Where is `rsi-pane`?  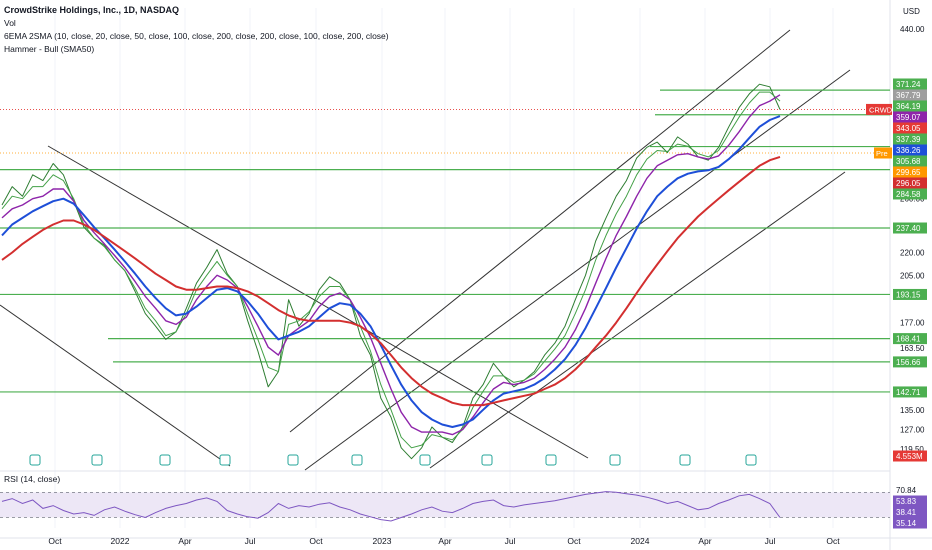
rsi-pane is located at coordinates (445, 506).